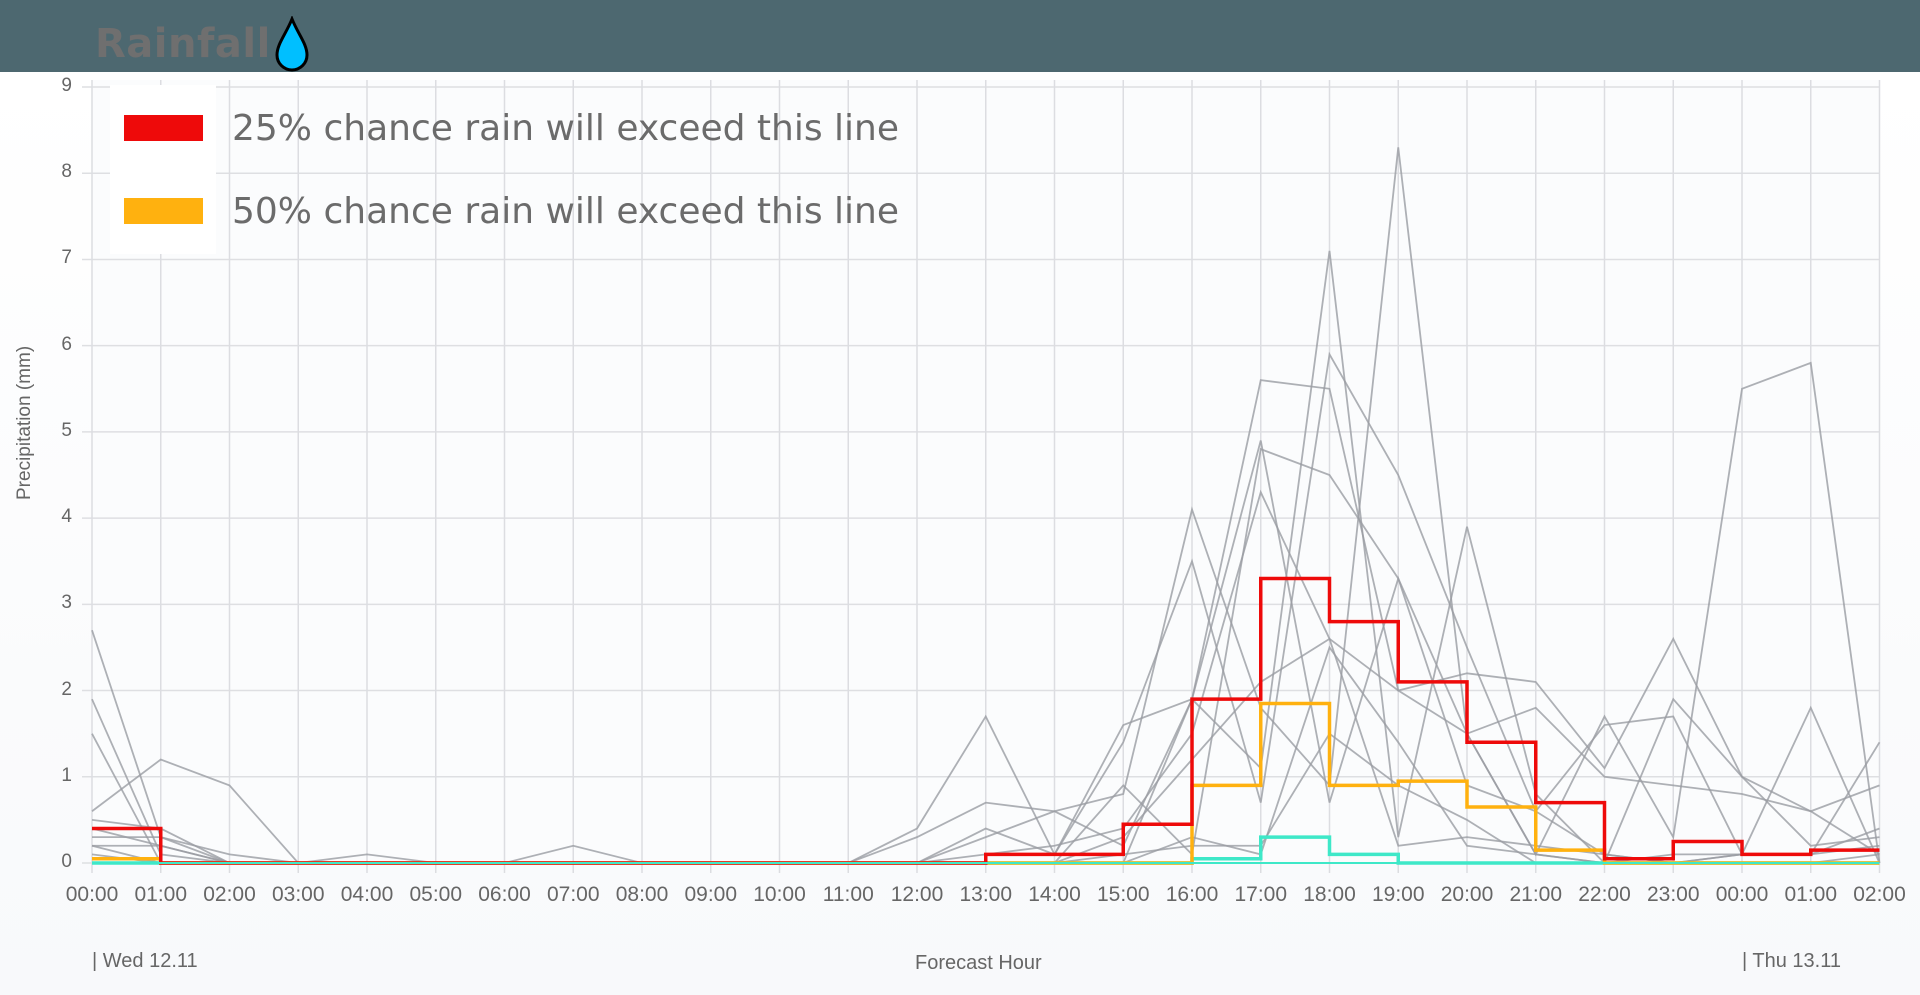 The width and height of the screenshot is (1920, 995). I want to click on legend-item-50pct: 50% chance rain will exceed this line, so click(504, 211).